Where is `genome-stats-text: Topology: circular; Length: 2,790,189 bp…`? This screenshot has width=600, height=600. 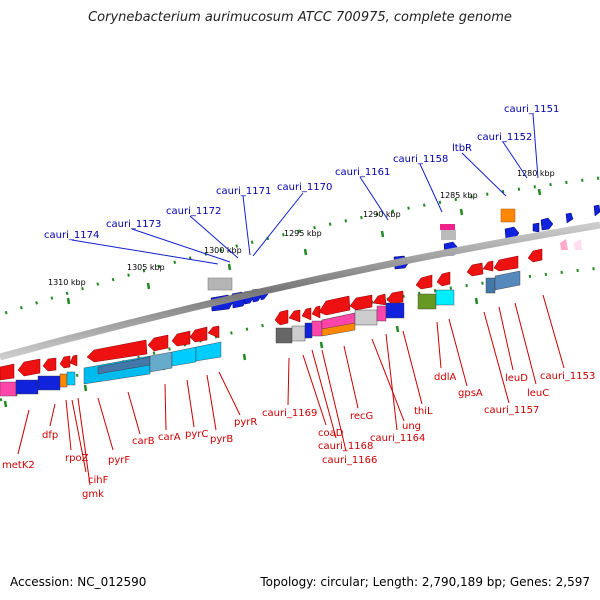 genome-stats-text: Topology: circular; Length: 2,790,189 bp… is located at coordinates (425, 582).